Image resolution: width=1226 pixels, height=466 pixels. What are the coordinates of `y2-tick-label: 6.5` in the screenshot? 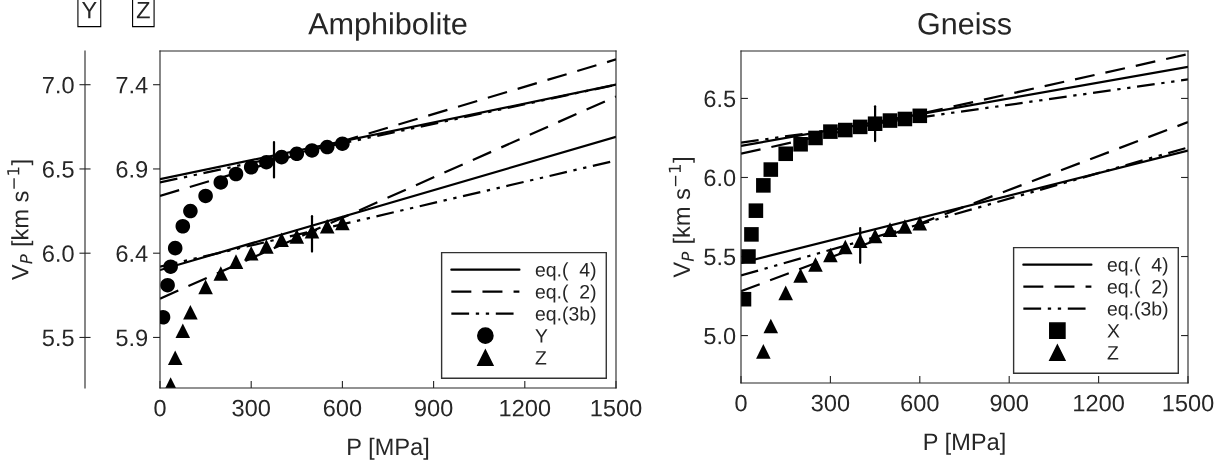 It's located at (58, 169).